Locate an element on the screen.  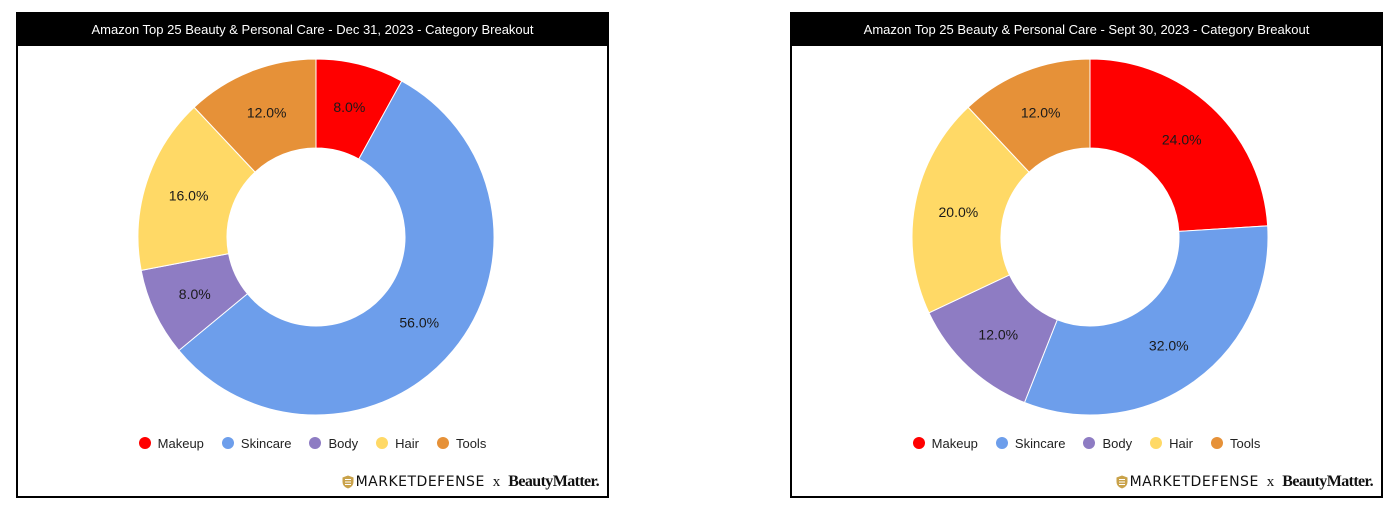
slice-data-label: 56.0% is located at coordinates (419, 322).